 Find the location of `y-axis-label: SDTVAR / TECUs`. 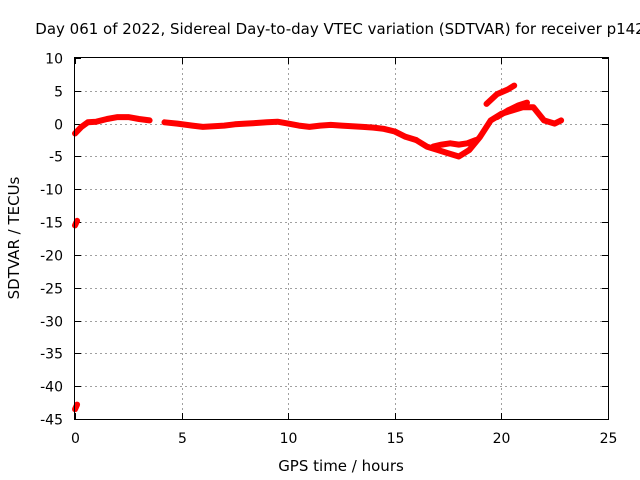

y-axis-label: SDTVAR / TECUs is located at coordinates (14, 237).